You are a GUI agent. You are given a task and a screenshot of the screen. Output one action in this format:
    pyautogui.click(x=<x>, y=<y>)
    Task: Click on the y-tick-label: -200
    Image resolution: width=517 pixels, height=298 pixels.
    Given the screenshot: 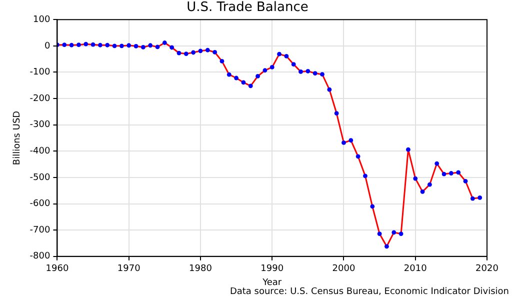 What is the action you would take?
    pyautogui.click(x=40, y=99)
    